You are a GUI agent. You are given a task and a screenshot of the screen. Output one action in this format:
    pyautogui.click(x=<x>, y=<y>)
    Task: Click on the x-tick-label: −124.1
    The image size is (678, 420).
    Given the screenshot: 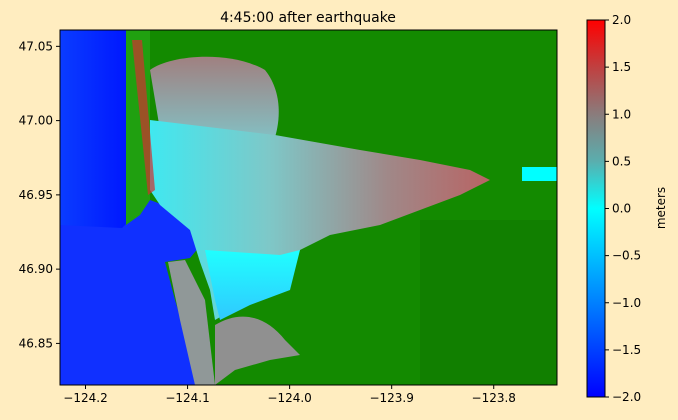 What is the action you would take?
    pyautogui.click(x=187, y=398)
    